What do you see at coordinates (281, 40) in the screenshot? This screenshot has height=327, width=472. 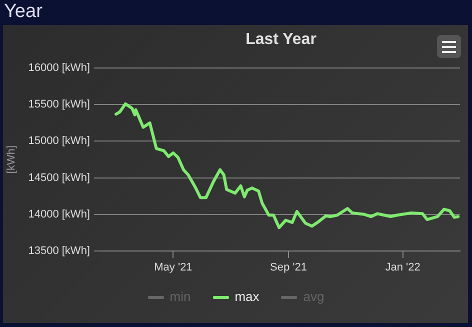 I see `chart-title: Last Year` at bounding box center [281, 40].